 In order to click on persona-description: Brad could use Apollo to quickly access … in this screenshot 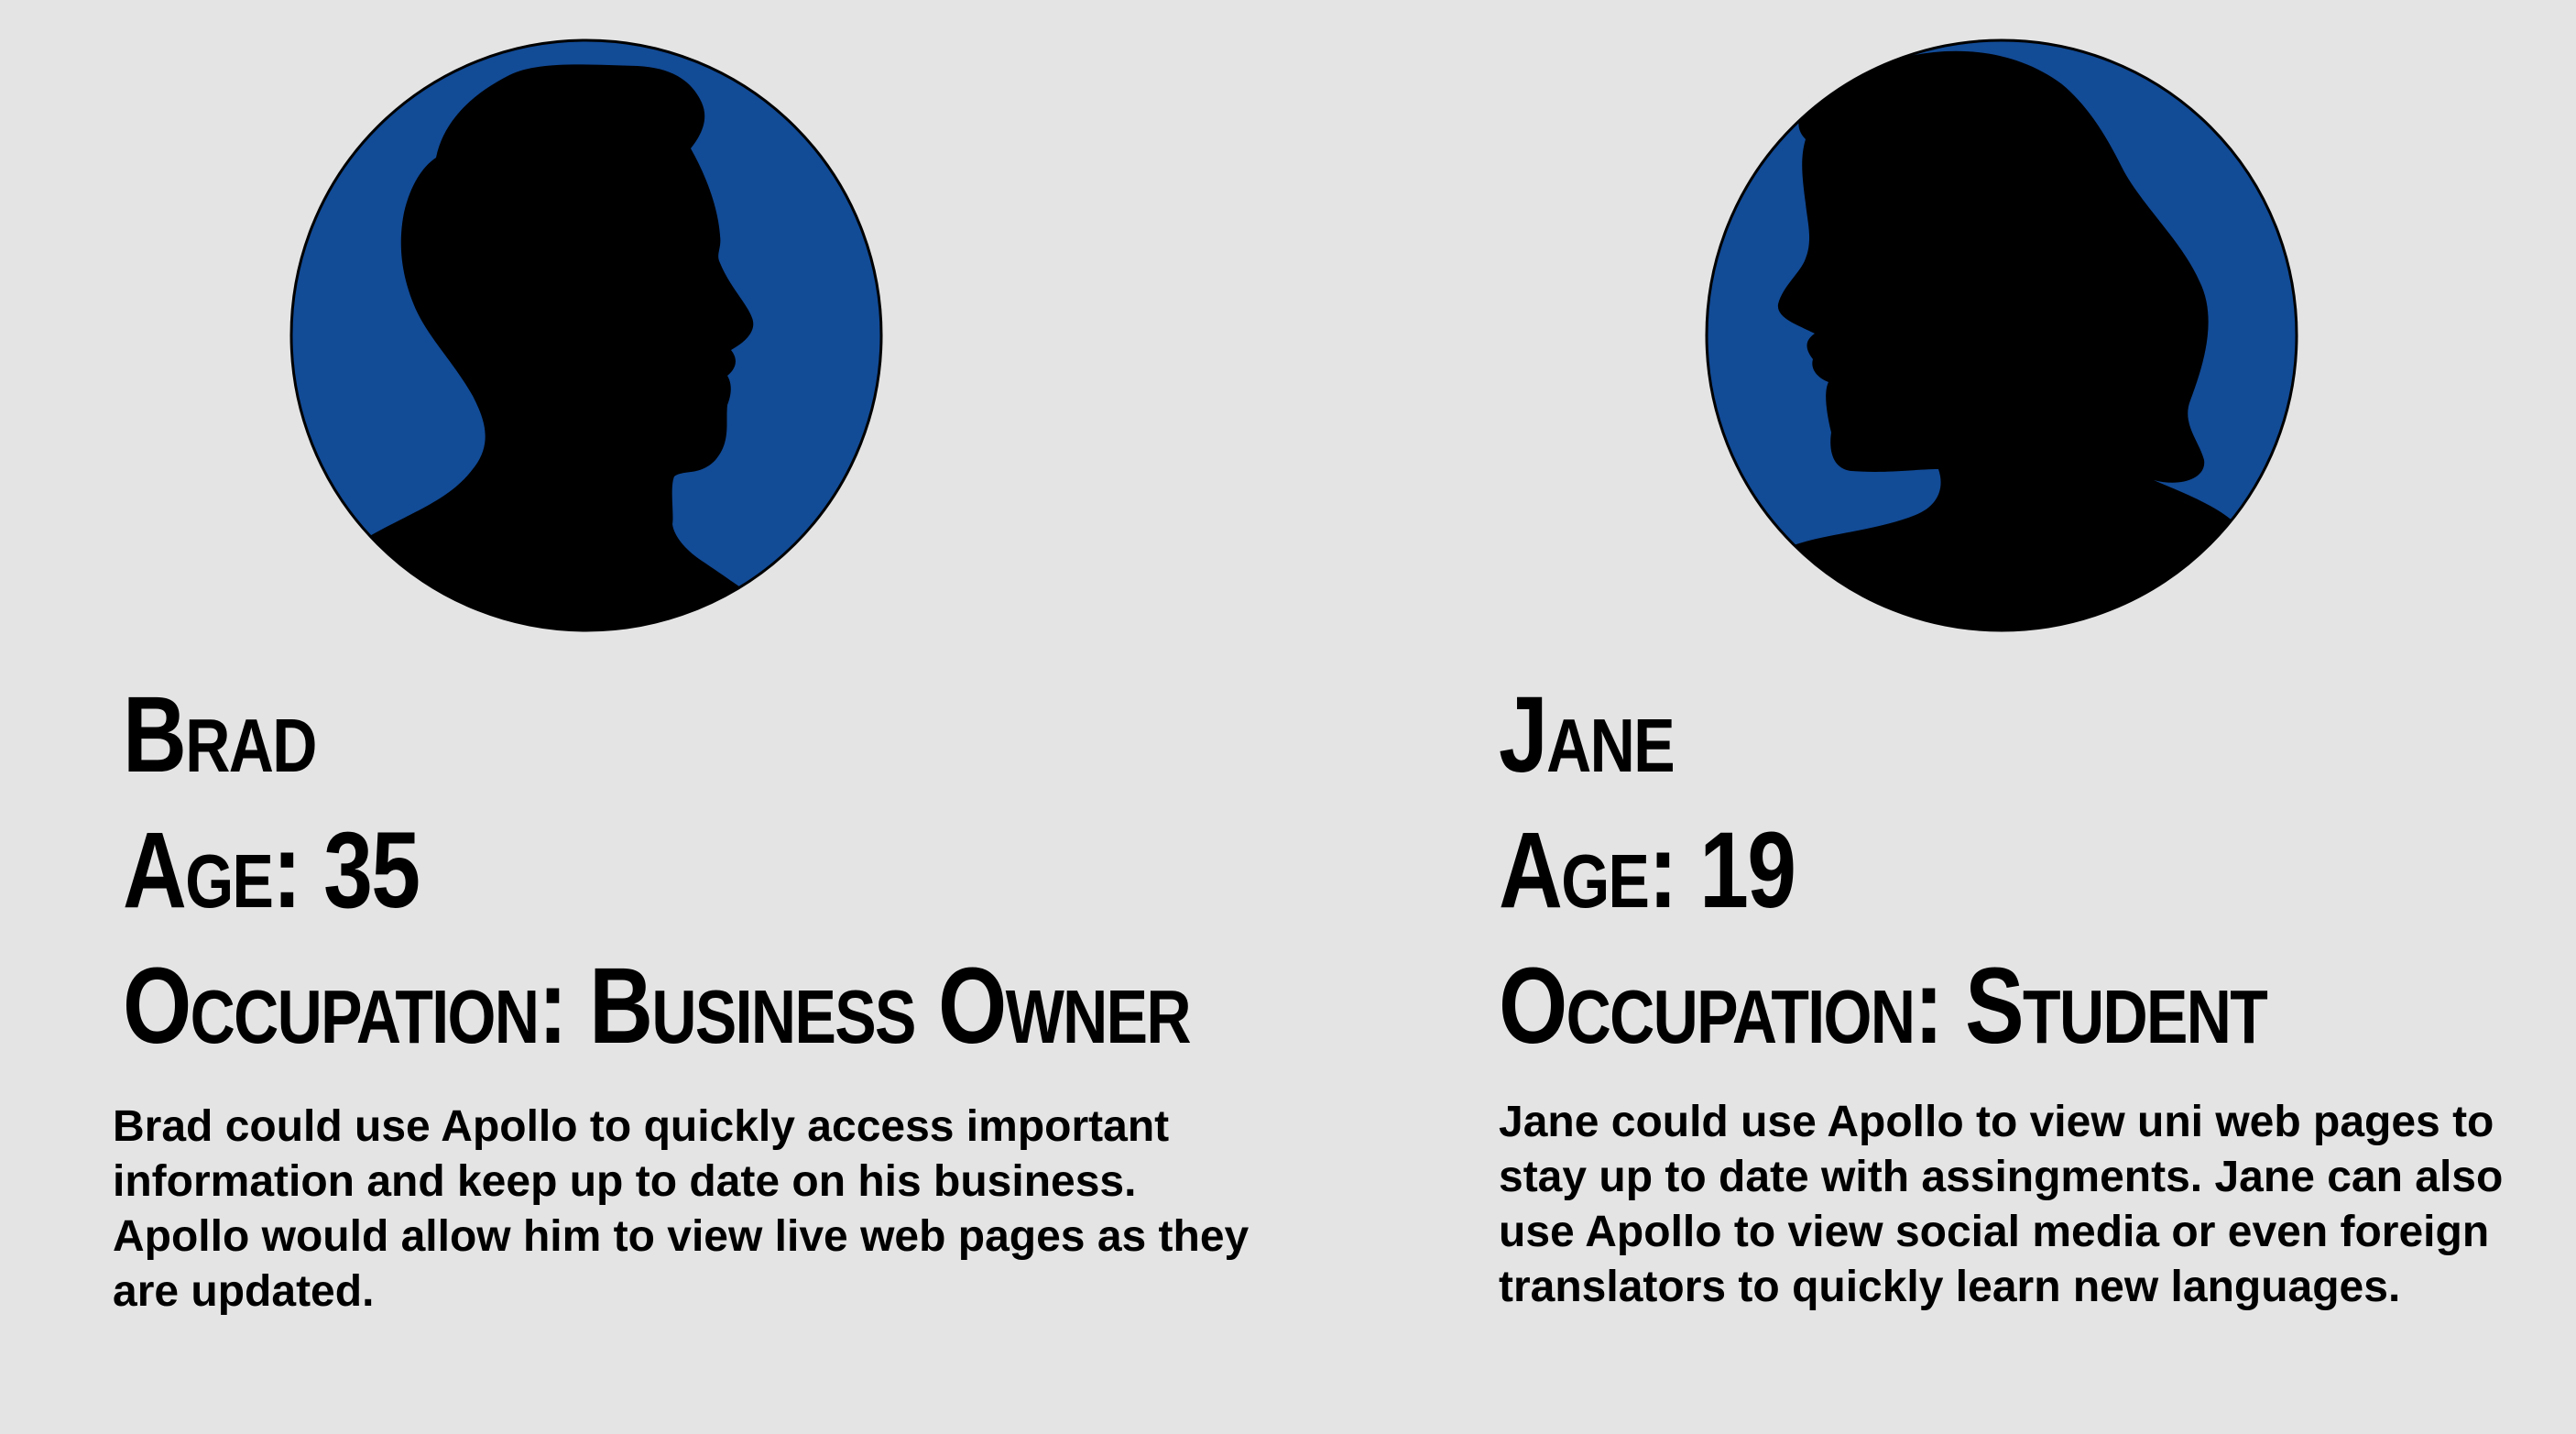, I will do `click(682, 1209)`.